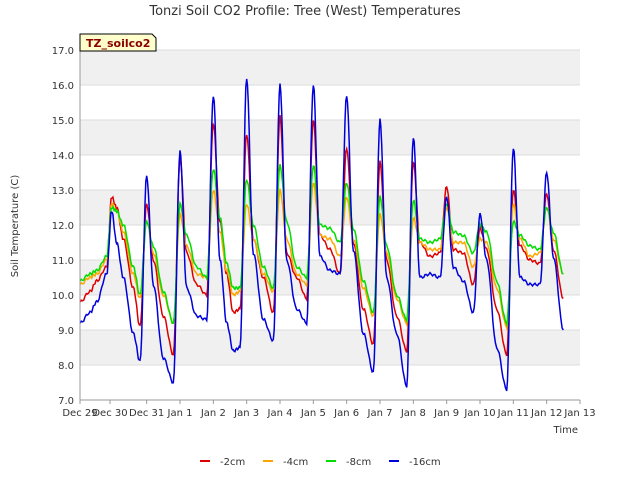  What do you see at coordinates (66, 331) in the screenshot?
I see `y-tick-label: 9.0` at bounding box center [66, 331].